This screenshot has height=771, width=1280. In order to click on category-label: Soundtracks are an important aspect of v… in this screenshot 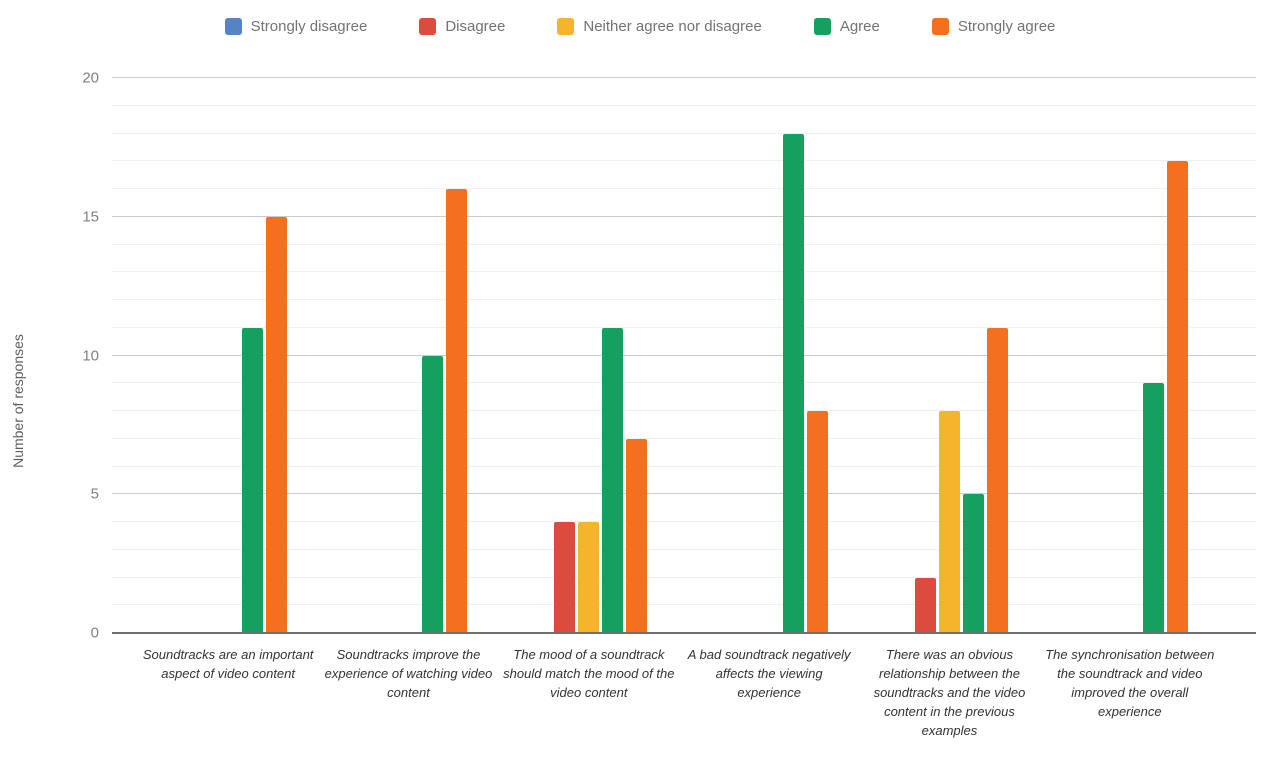, I will do `click(228, 664)`.